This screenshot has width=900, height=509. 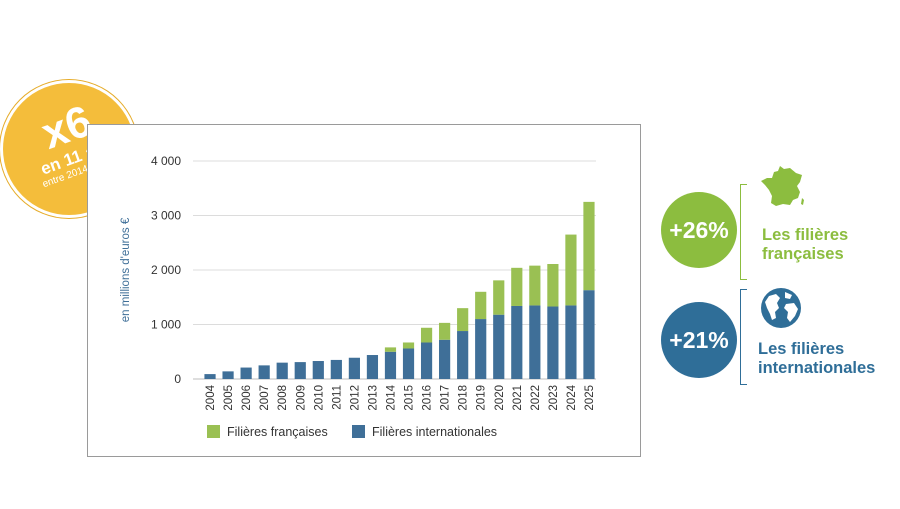 What do you see at coordinates (817, 368) in the screenshot?
I see `international-label-line2: internationales` at bounding box center [817, 368].